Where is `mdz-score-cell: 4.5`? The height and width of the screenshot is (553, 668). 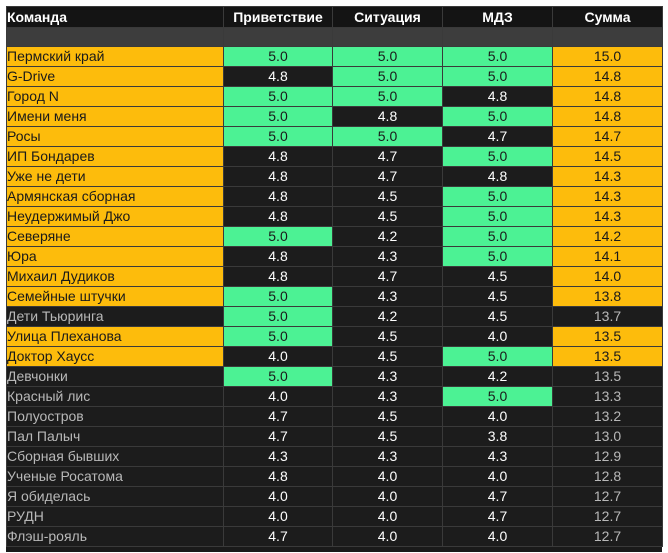
mdz-score-cell: 4.5 is located at coordinates (497, 276).